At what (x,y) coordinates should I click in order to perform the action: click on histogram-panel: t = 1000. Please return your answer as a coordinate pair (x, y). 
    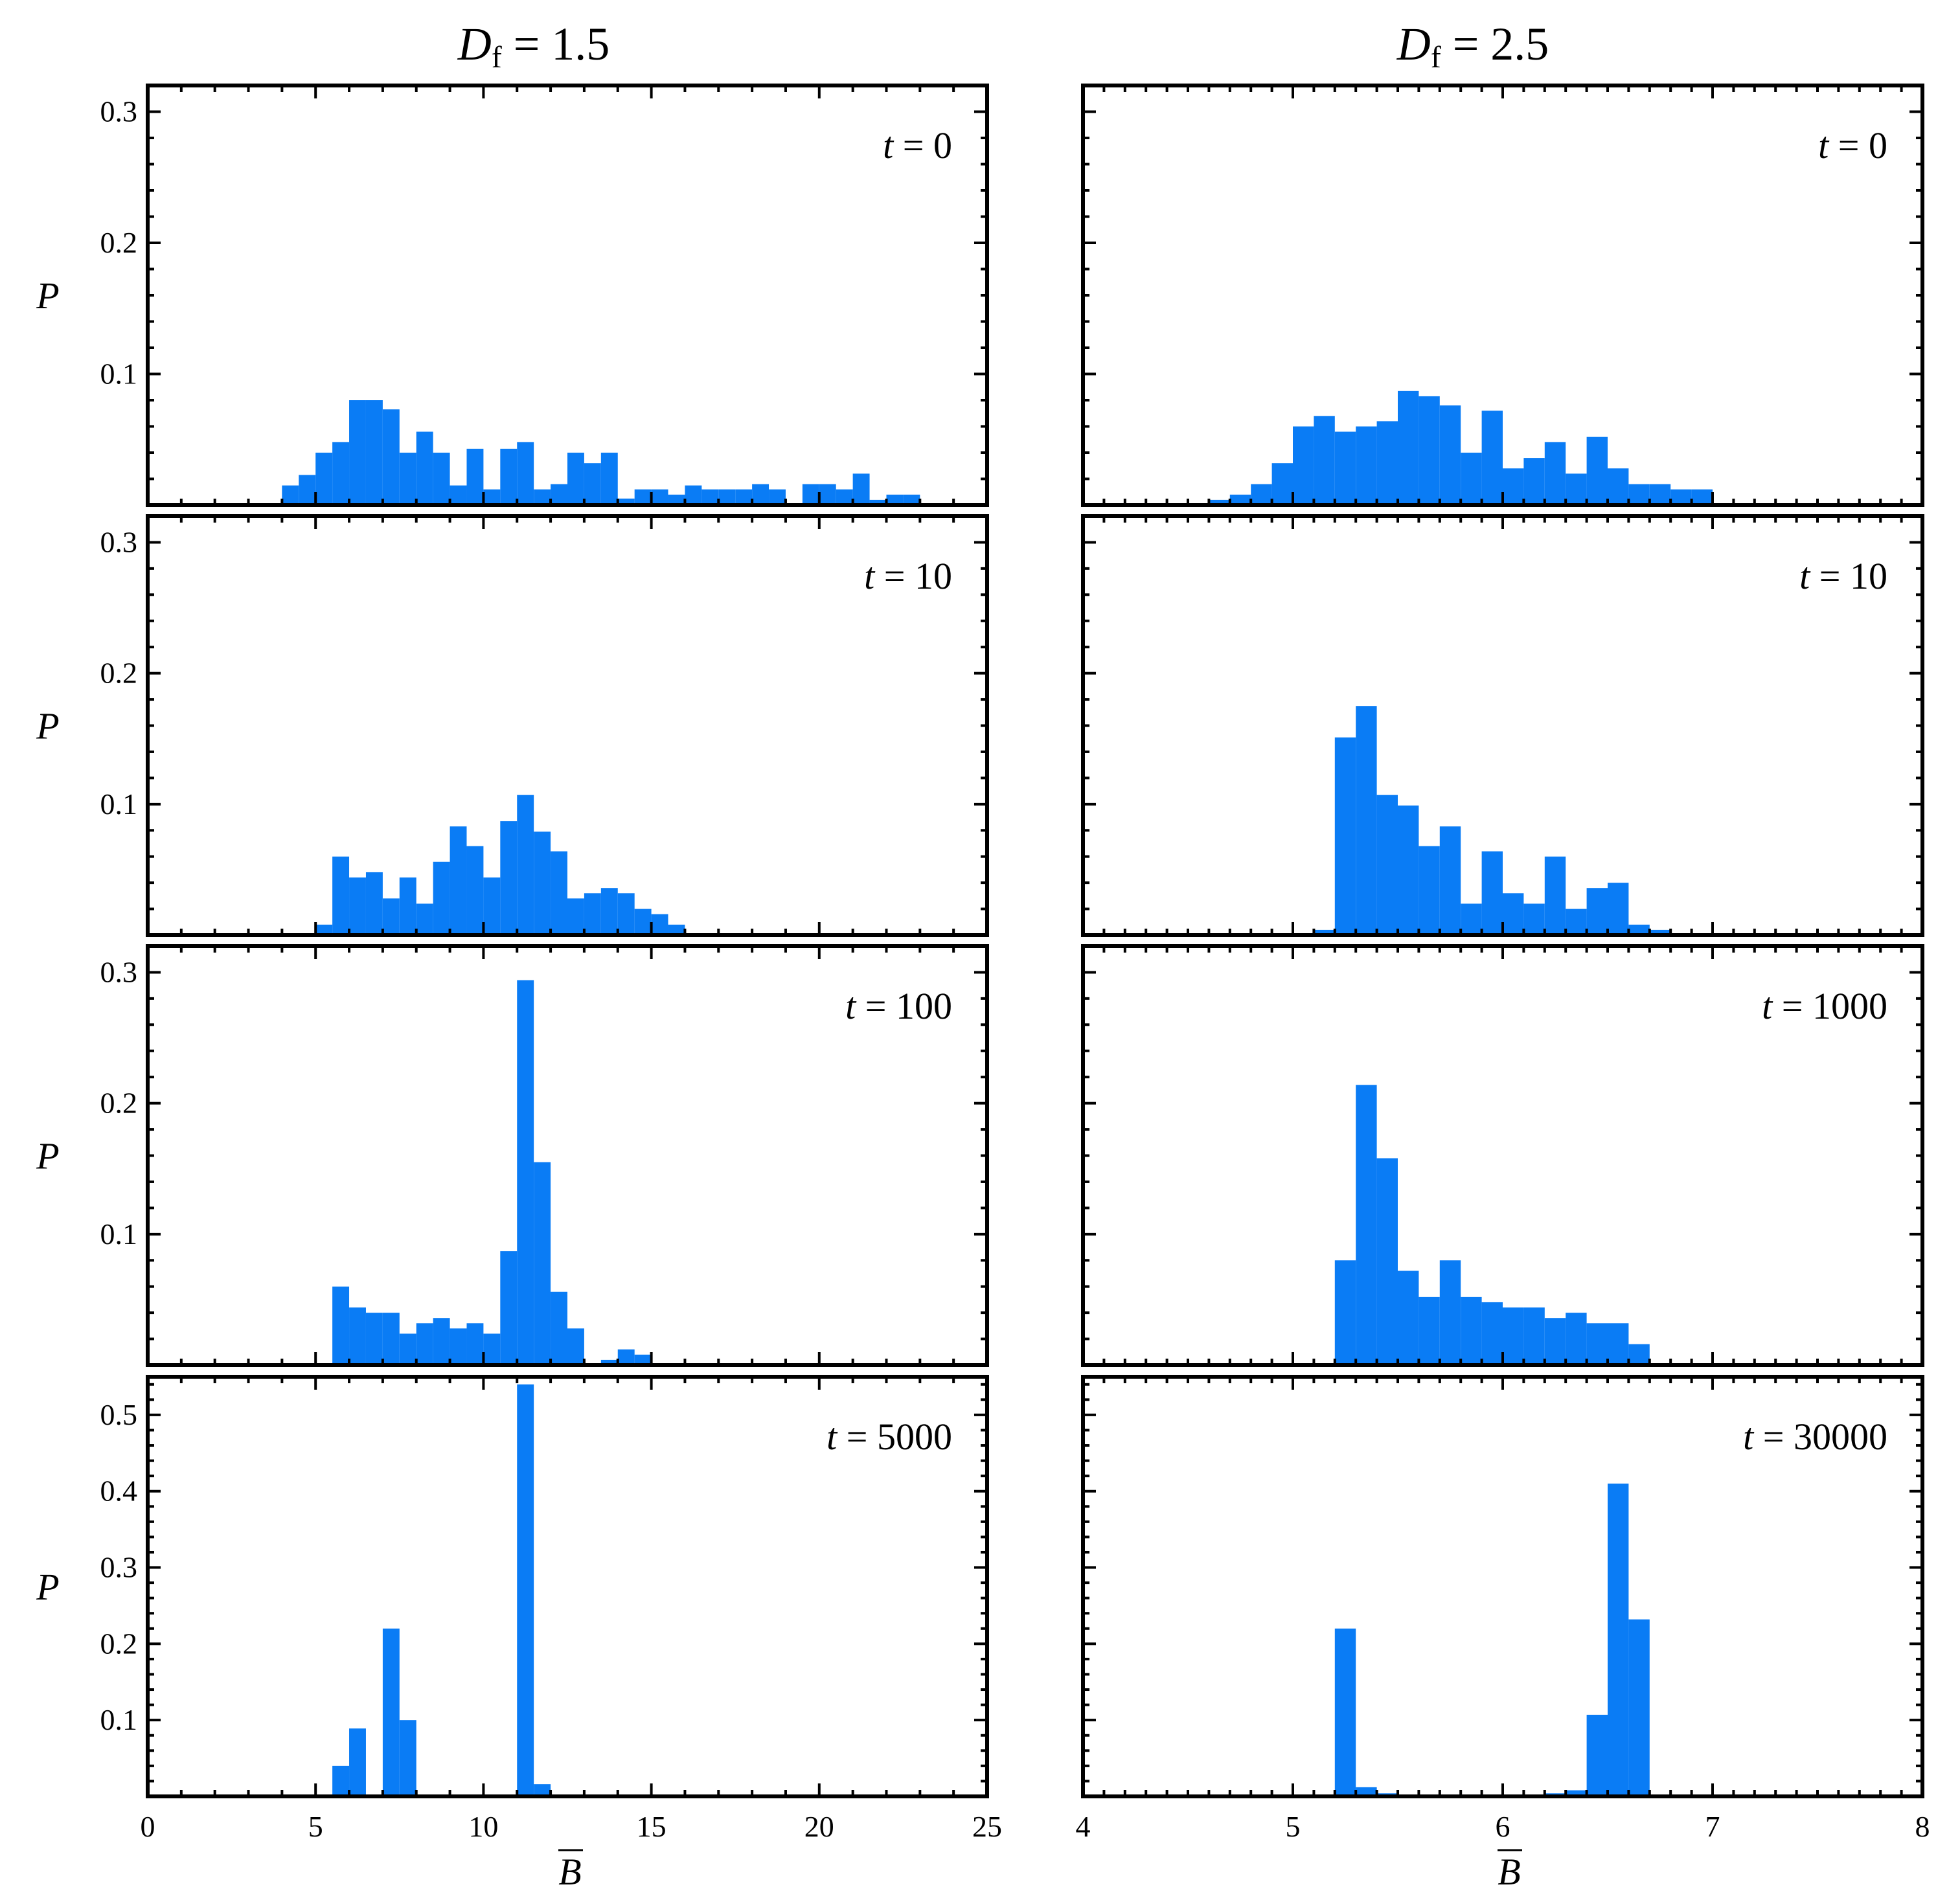
    Looking at the image, I should click on (1502, 1156).